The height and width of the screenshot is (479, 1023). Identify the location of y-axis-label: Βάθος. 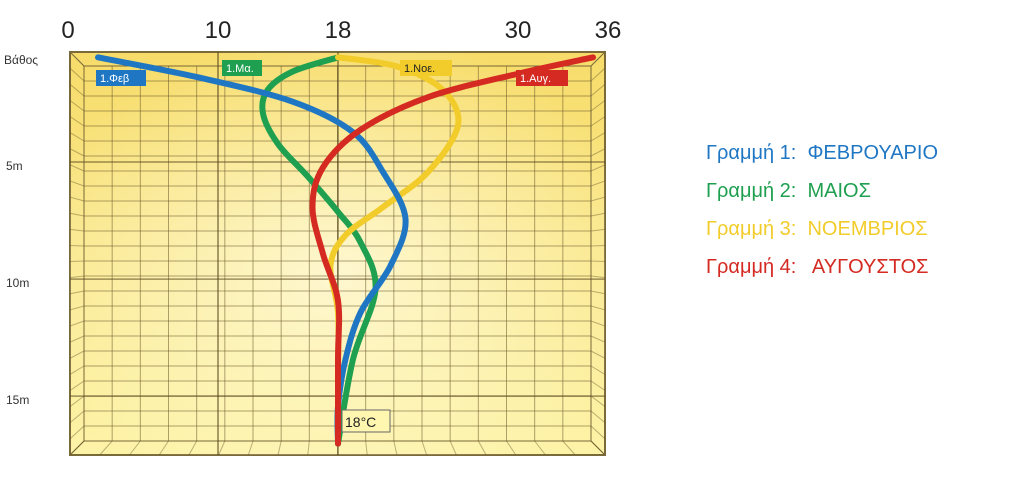
(21, 60).